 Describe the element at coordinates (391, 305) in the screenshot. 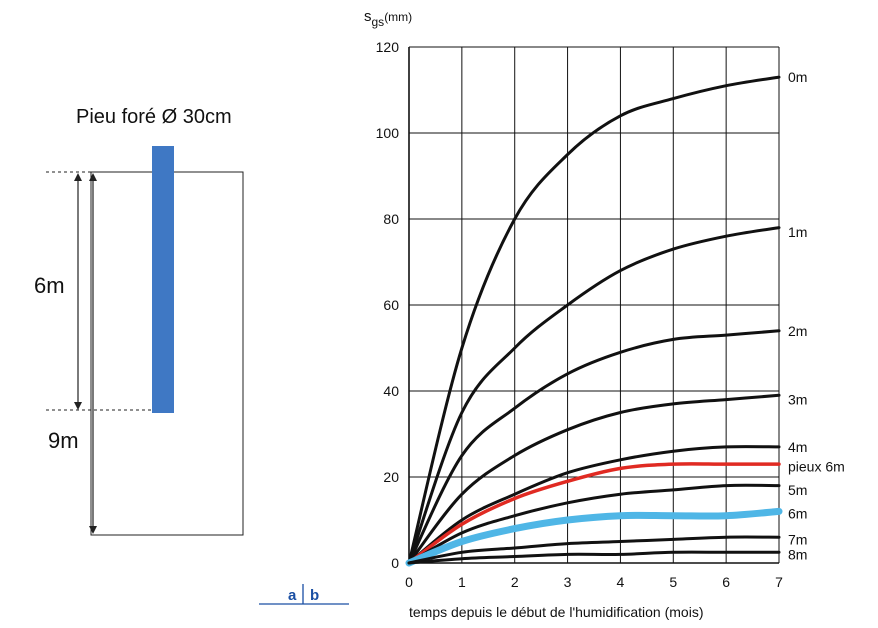

I see `y-tick-label: 60` at that location.